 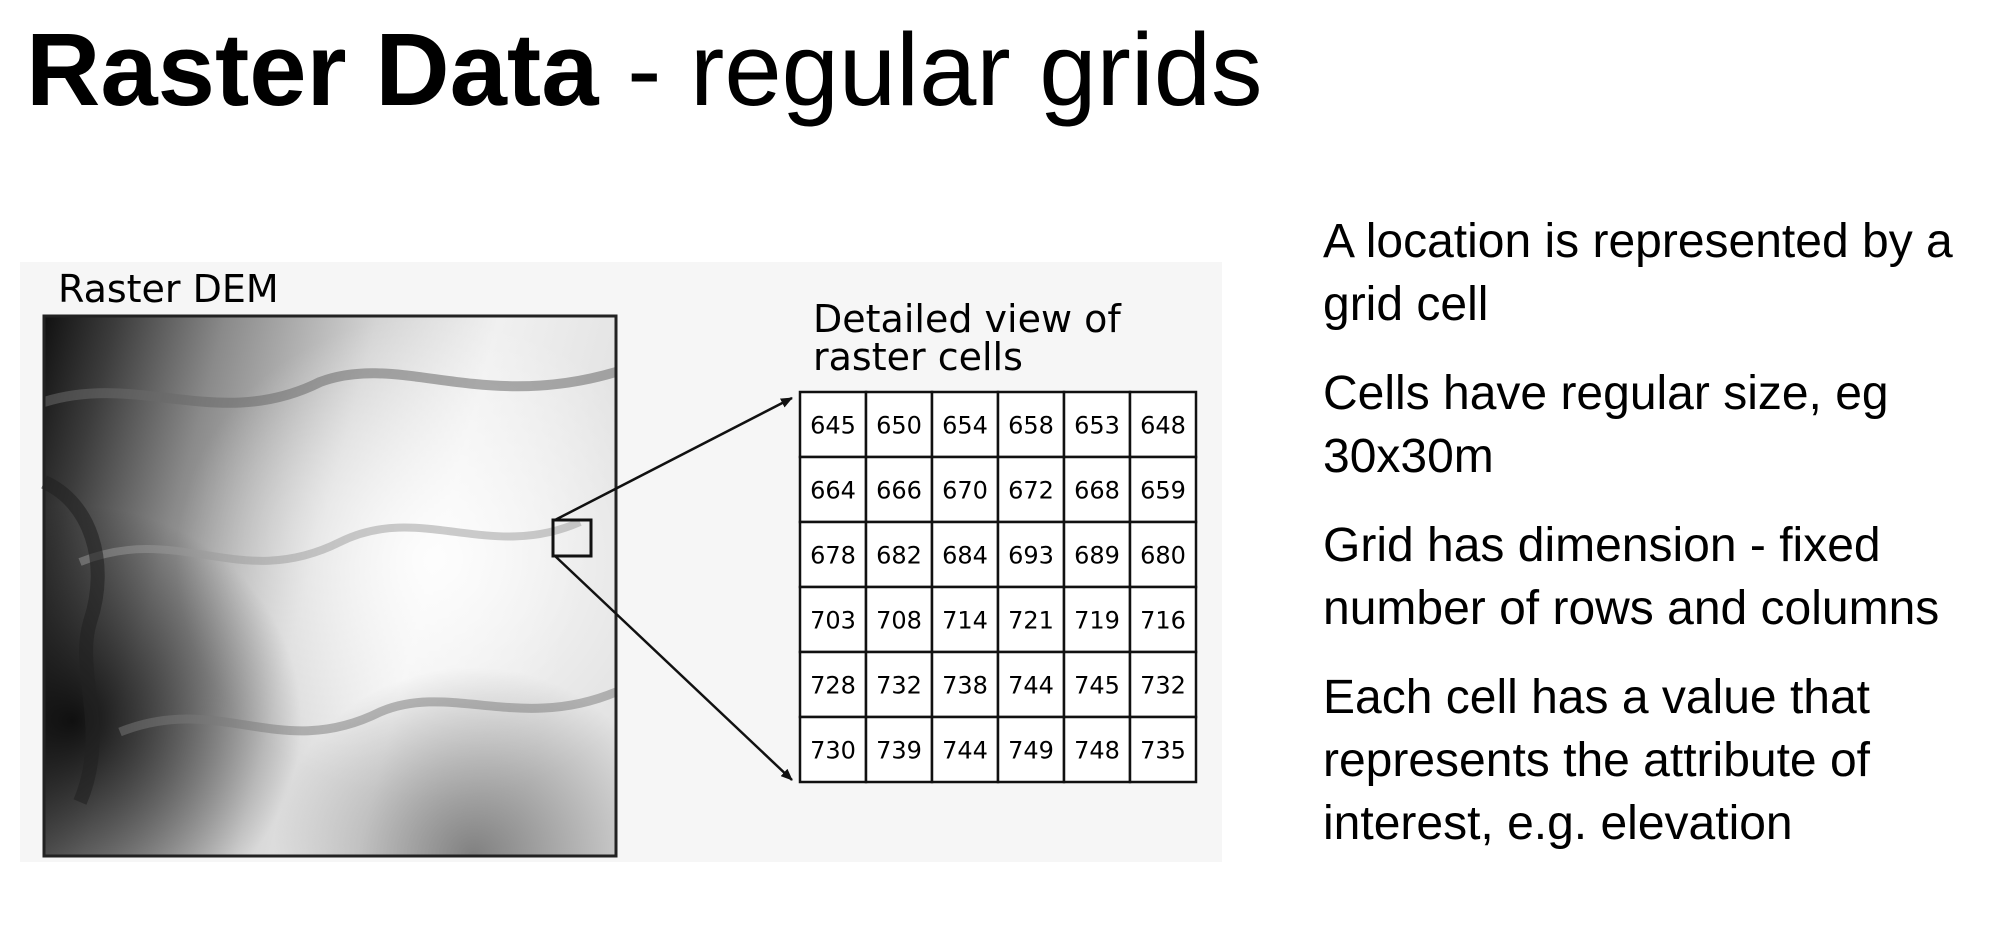 I want to click on grid-cell-value: 748, so click(x=1097, y=751).